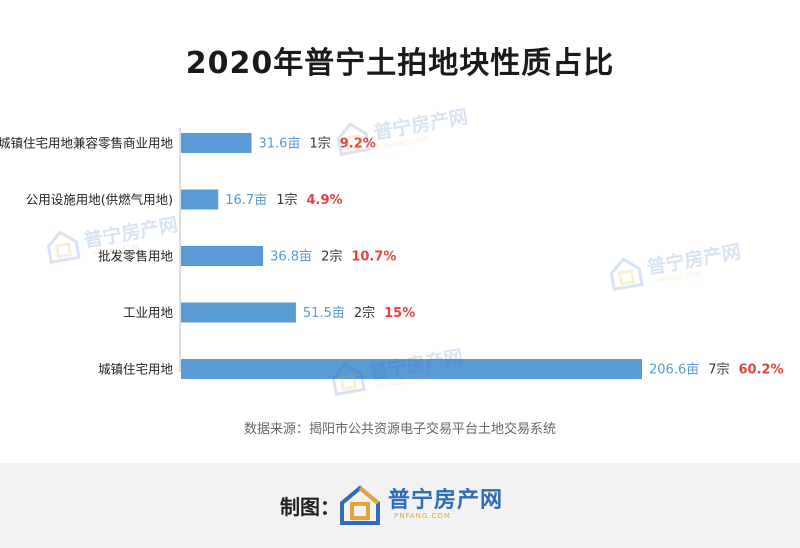  I want to click on category-label: 城镇住宅用地, so click(136, 369).